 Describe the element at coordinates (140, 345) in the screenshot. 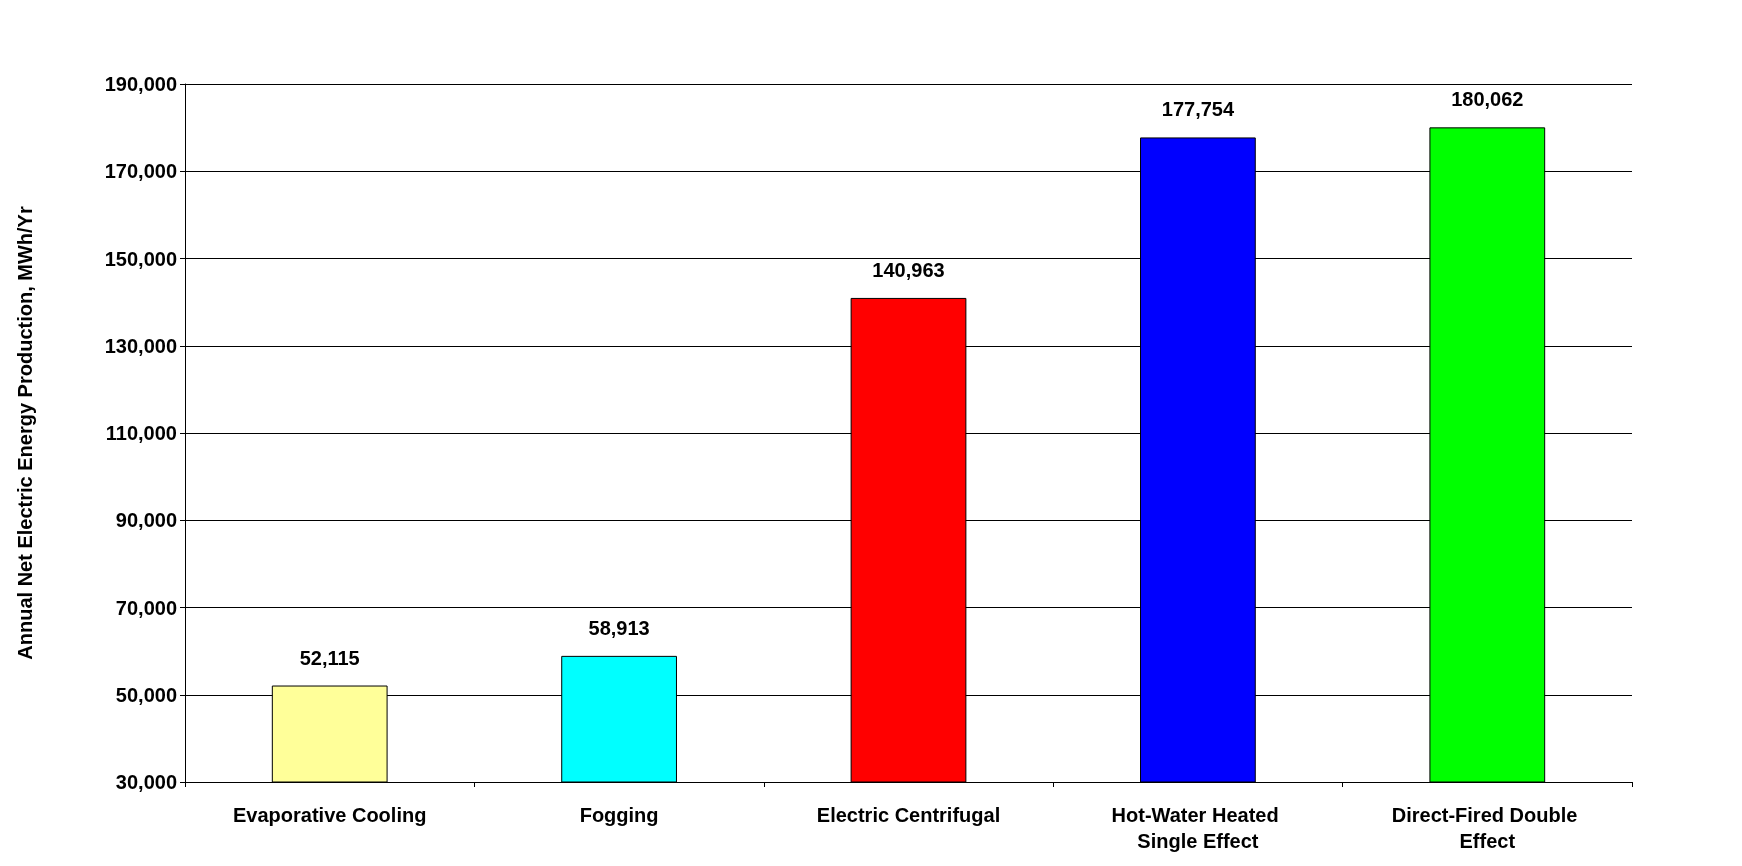

I see `y-tick-label: 130,000` at that location.